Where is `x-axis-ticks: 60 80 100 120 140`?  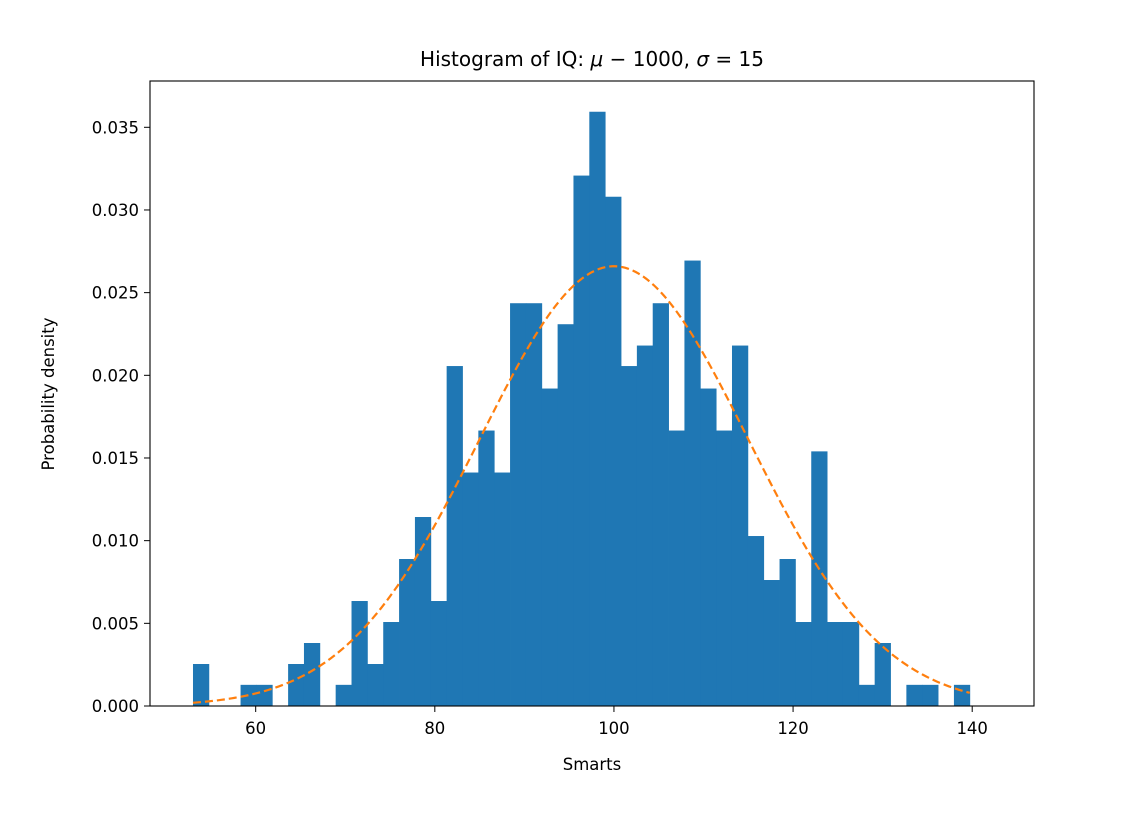 x-axis-ticks: 60 80 100 120 140 is located at coordinates (616, 722).